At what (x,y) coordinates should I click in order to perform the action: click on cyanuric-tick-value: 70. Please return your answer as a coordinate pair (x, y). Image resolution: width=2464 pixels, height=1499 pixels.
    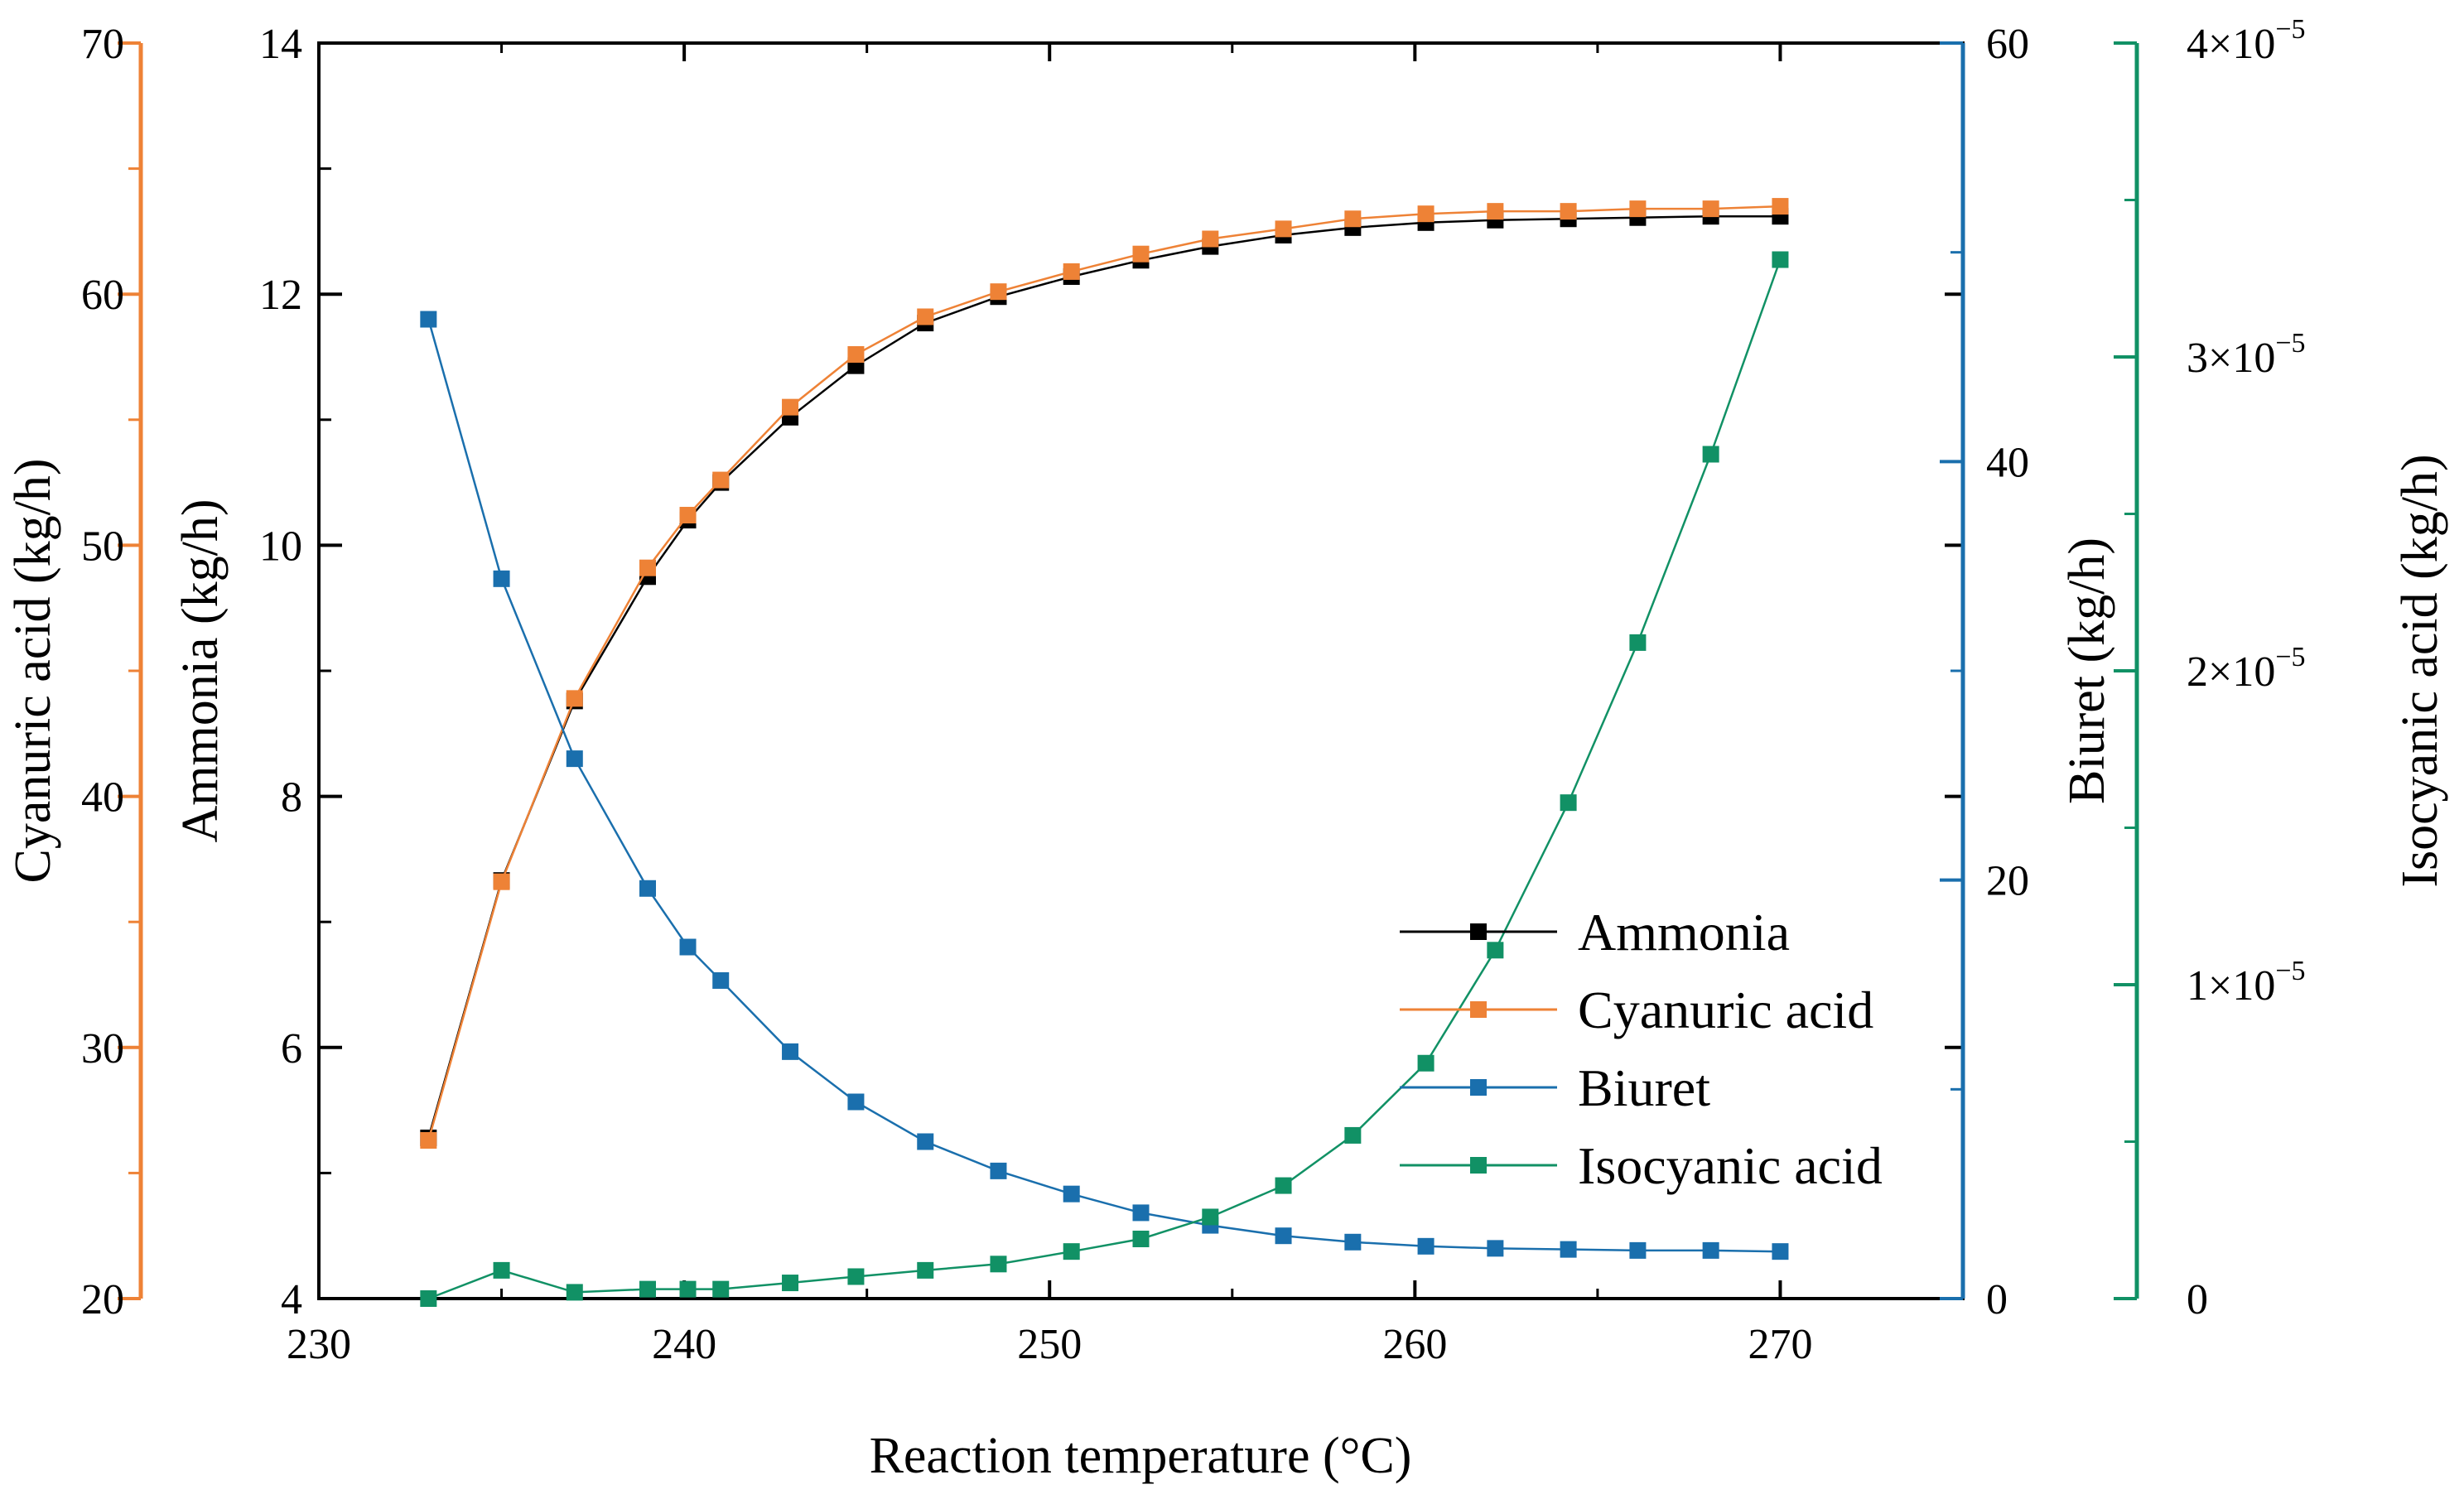
    Looking at the image, I should click on (102, 44).